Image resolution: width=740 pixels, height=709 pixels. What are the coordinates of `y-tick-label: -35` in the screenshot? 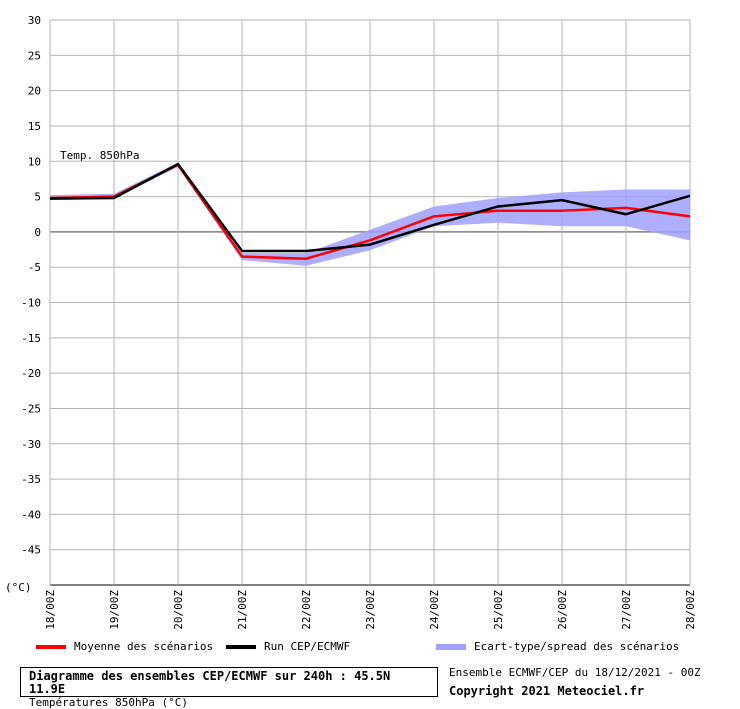 It's located at (31, 479).